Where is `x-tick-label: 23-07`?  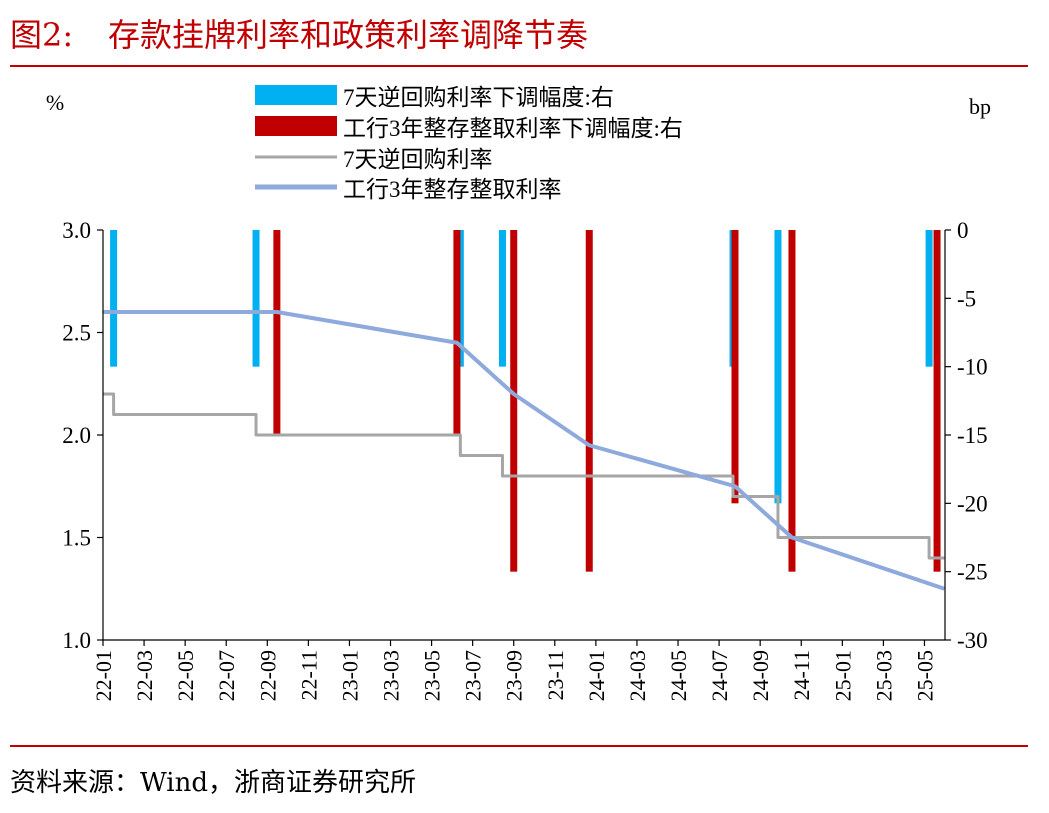 x-tick-label: 23-07 is located at coordinates (473, 675).